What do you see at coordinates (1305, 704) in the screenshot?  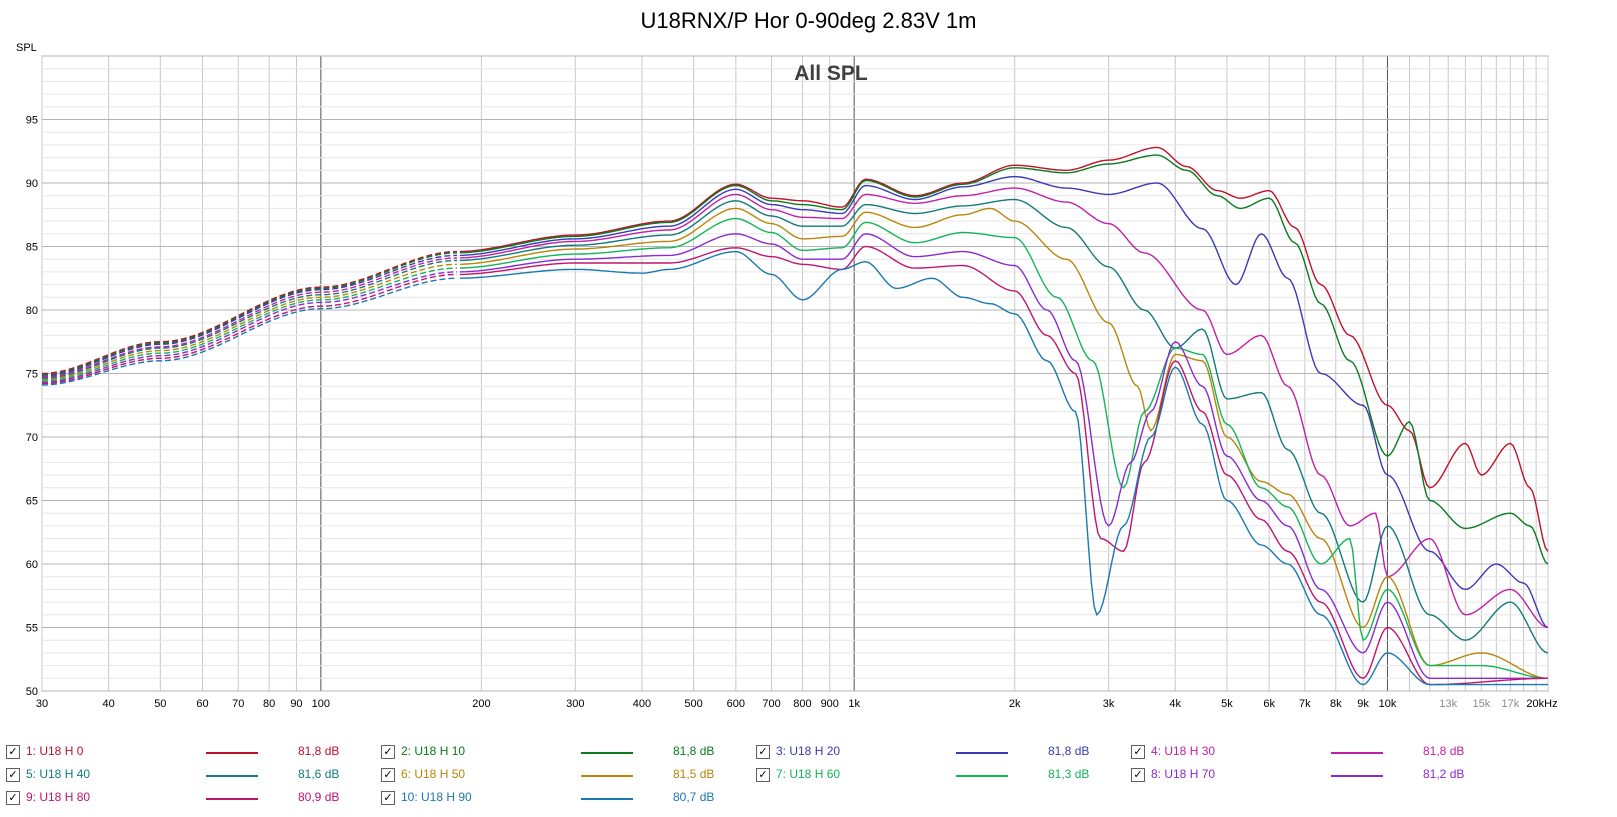 I see `x-tick-label: 7k` at bounding box center [1305, 704].